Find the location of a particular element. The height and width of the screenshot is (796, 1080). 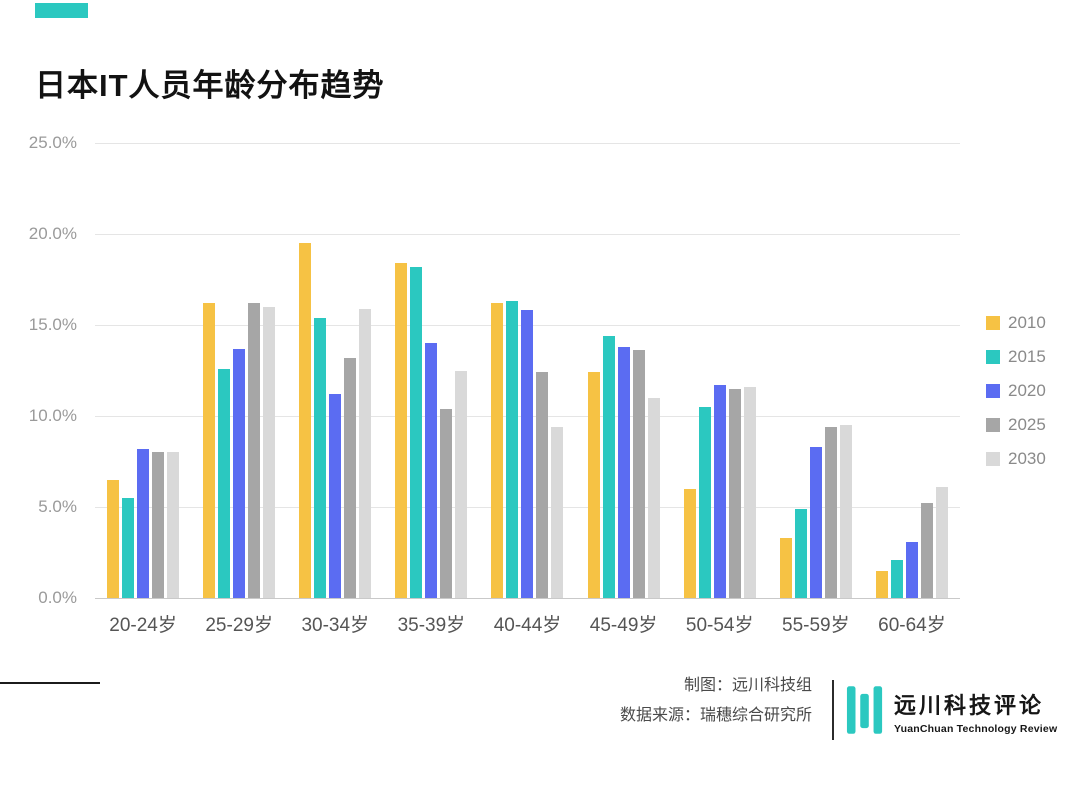

credit-source: 数据来源：瑞穗综合研究所 is located at coordinates (715, 715).